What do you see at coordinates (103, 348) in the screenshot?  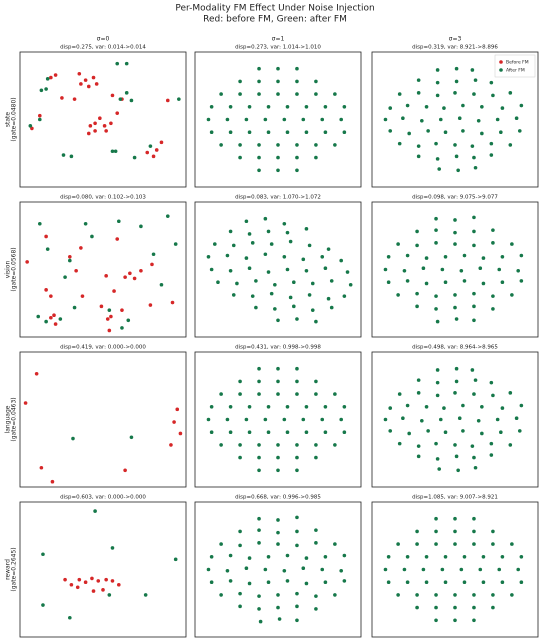 I see `panel-subtitle: disp=0.419, var: 0.000->0.000` at bounding box center [103, 348].